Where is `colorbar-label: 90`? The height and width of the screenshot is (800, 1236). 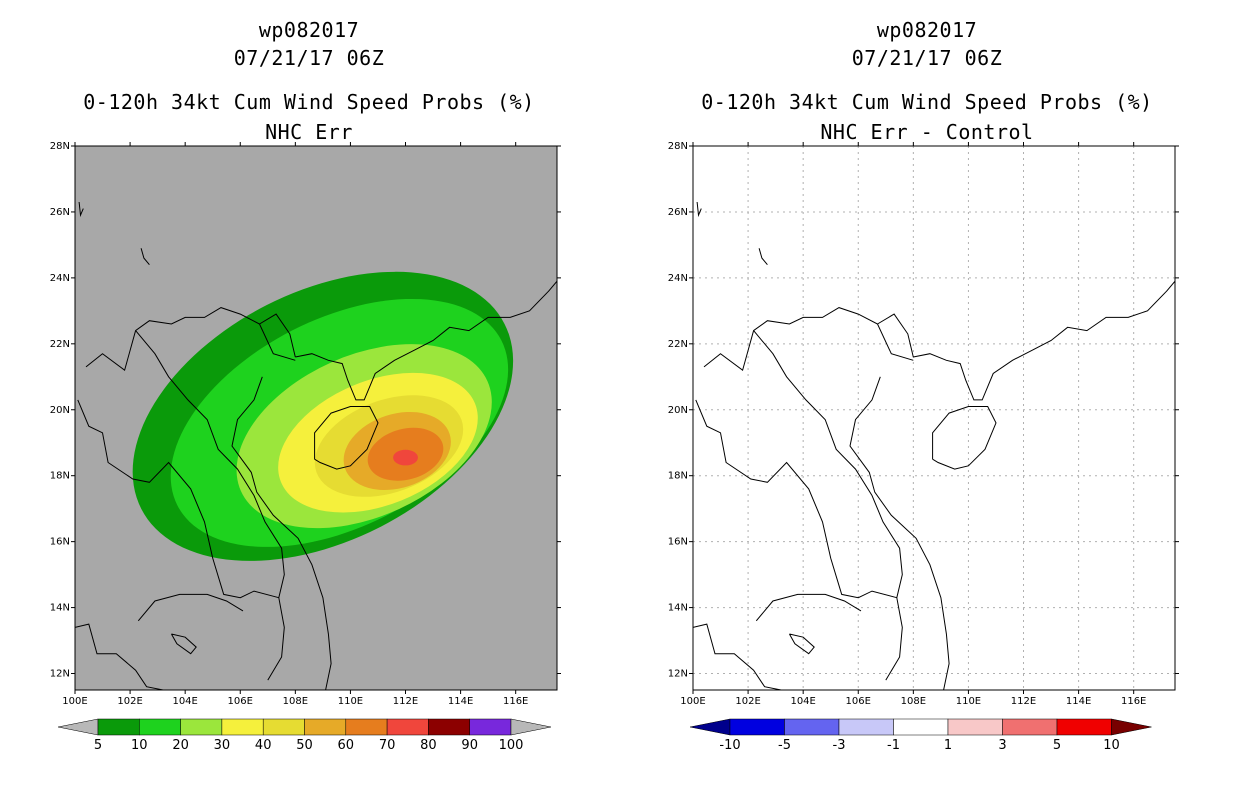 colorbar-label: 90 is located at coordinates (469, 745).